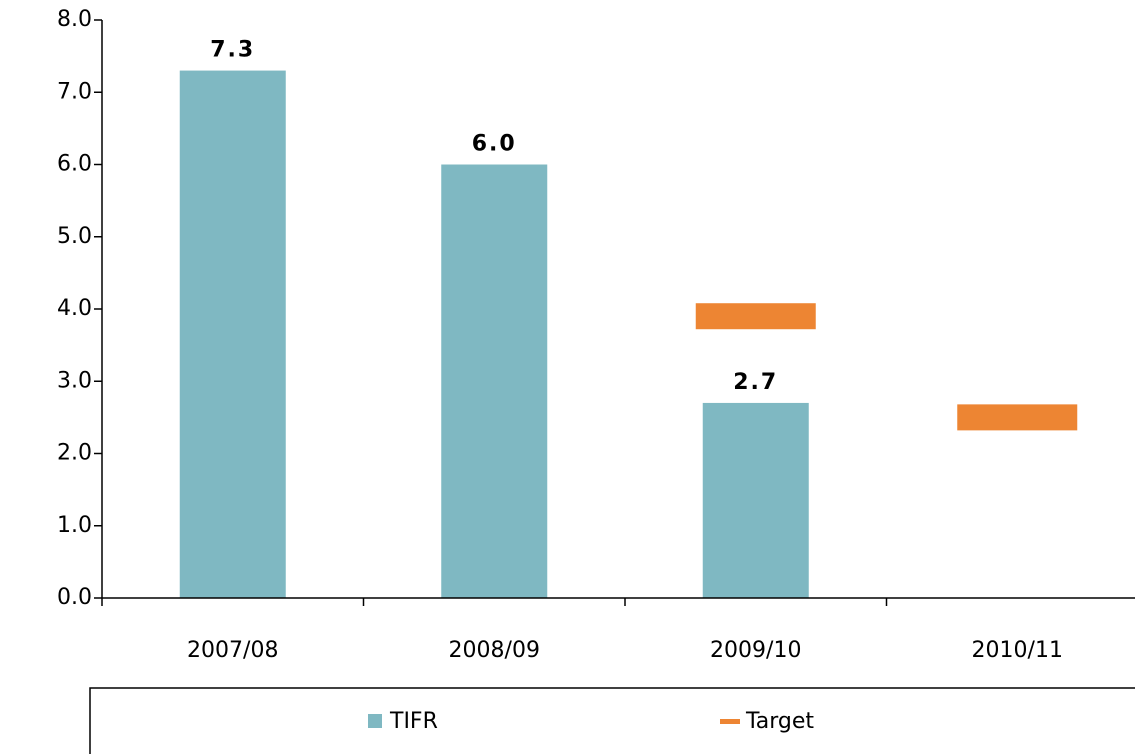 This screenshot has width=1135, height=754. What do you see at coordinates (232, 50) in the screenshot?
I see `value-label: 7.3` at bounding box center [232, 50].